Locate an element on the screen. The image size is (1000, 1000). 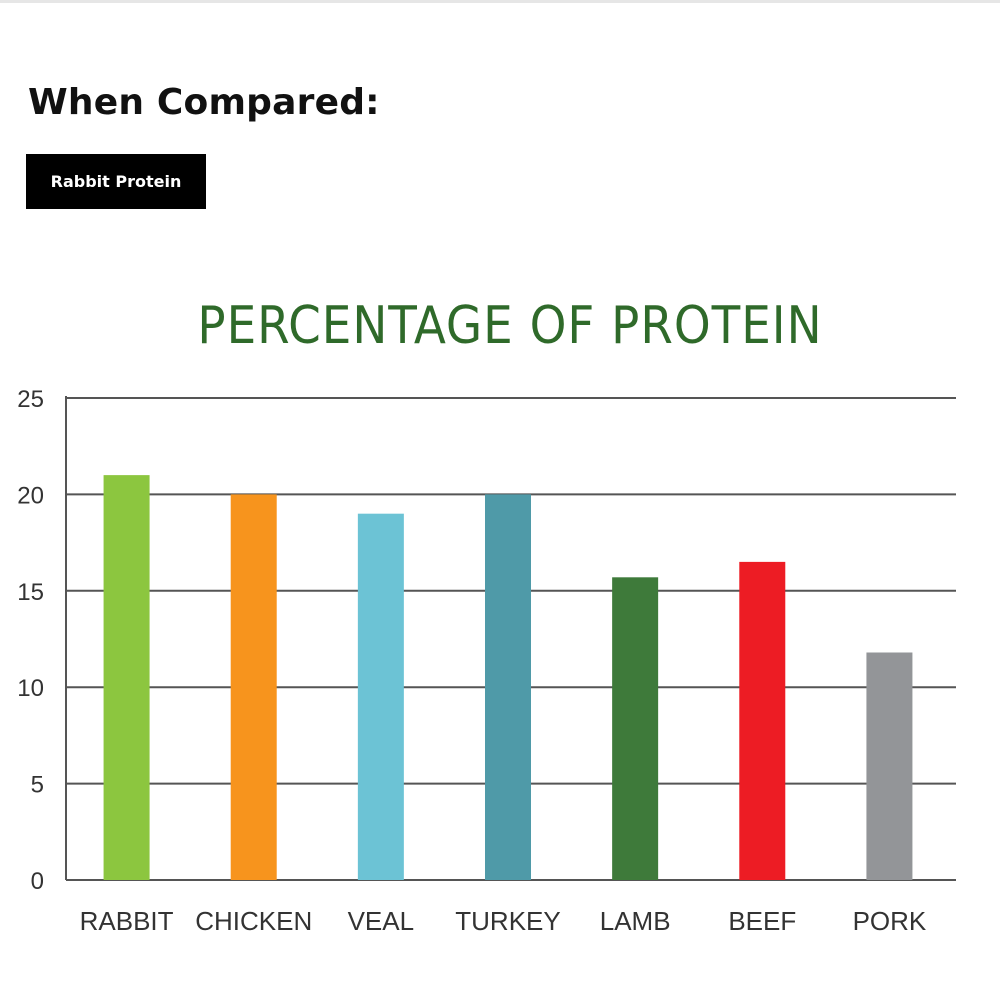
x-category-label: LAMB is located at coordinates (635, 921).